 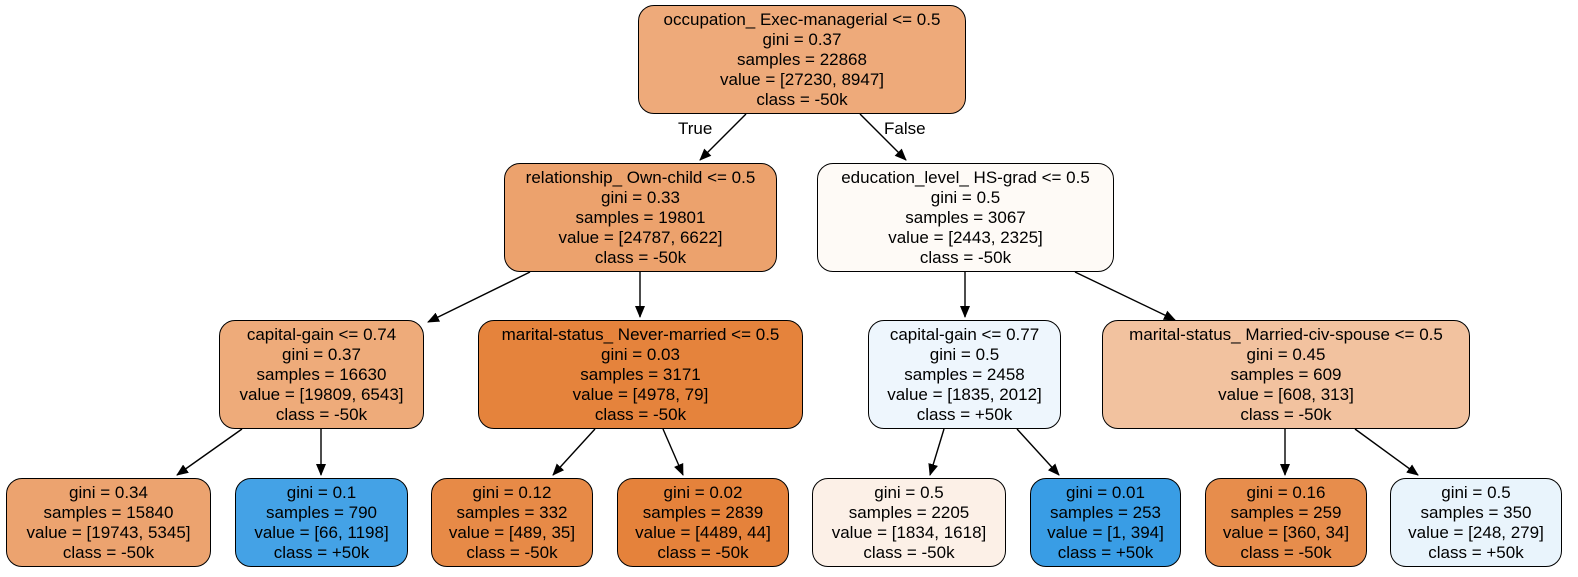 What do you see at coordinates (640, 177) in the screenshot?
I see `node-text-line: relationship_ Own-child <= 0.5` at bounding box center [640, 177].